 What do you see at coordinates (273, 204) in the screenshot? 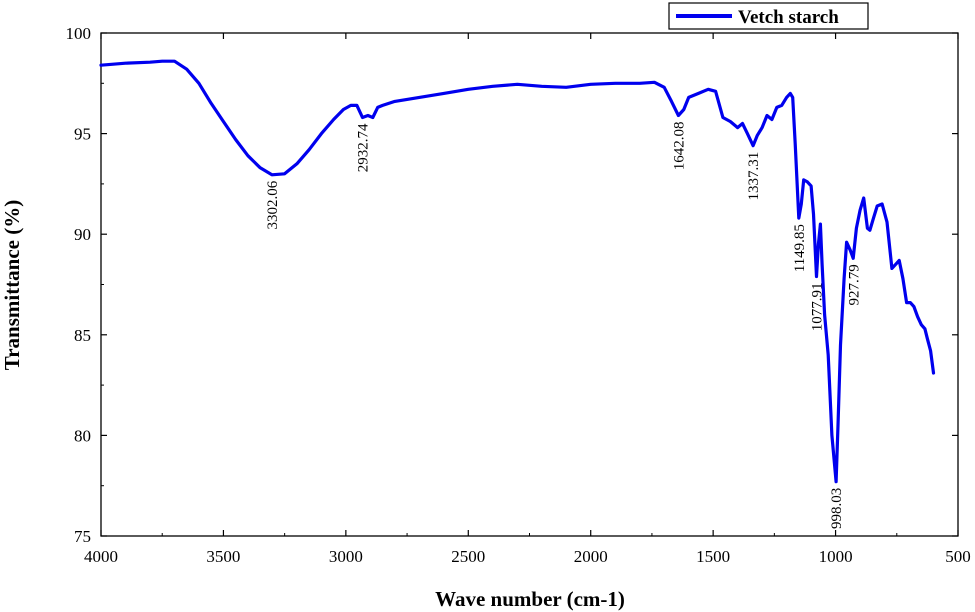
I see `peak-label: 3302.06` at bounding box center [273, 204].